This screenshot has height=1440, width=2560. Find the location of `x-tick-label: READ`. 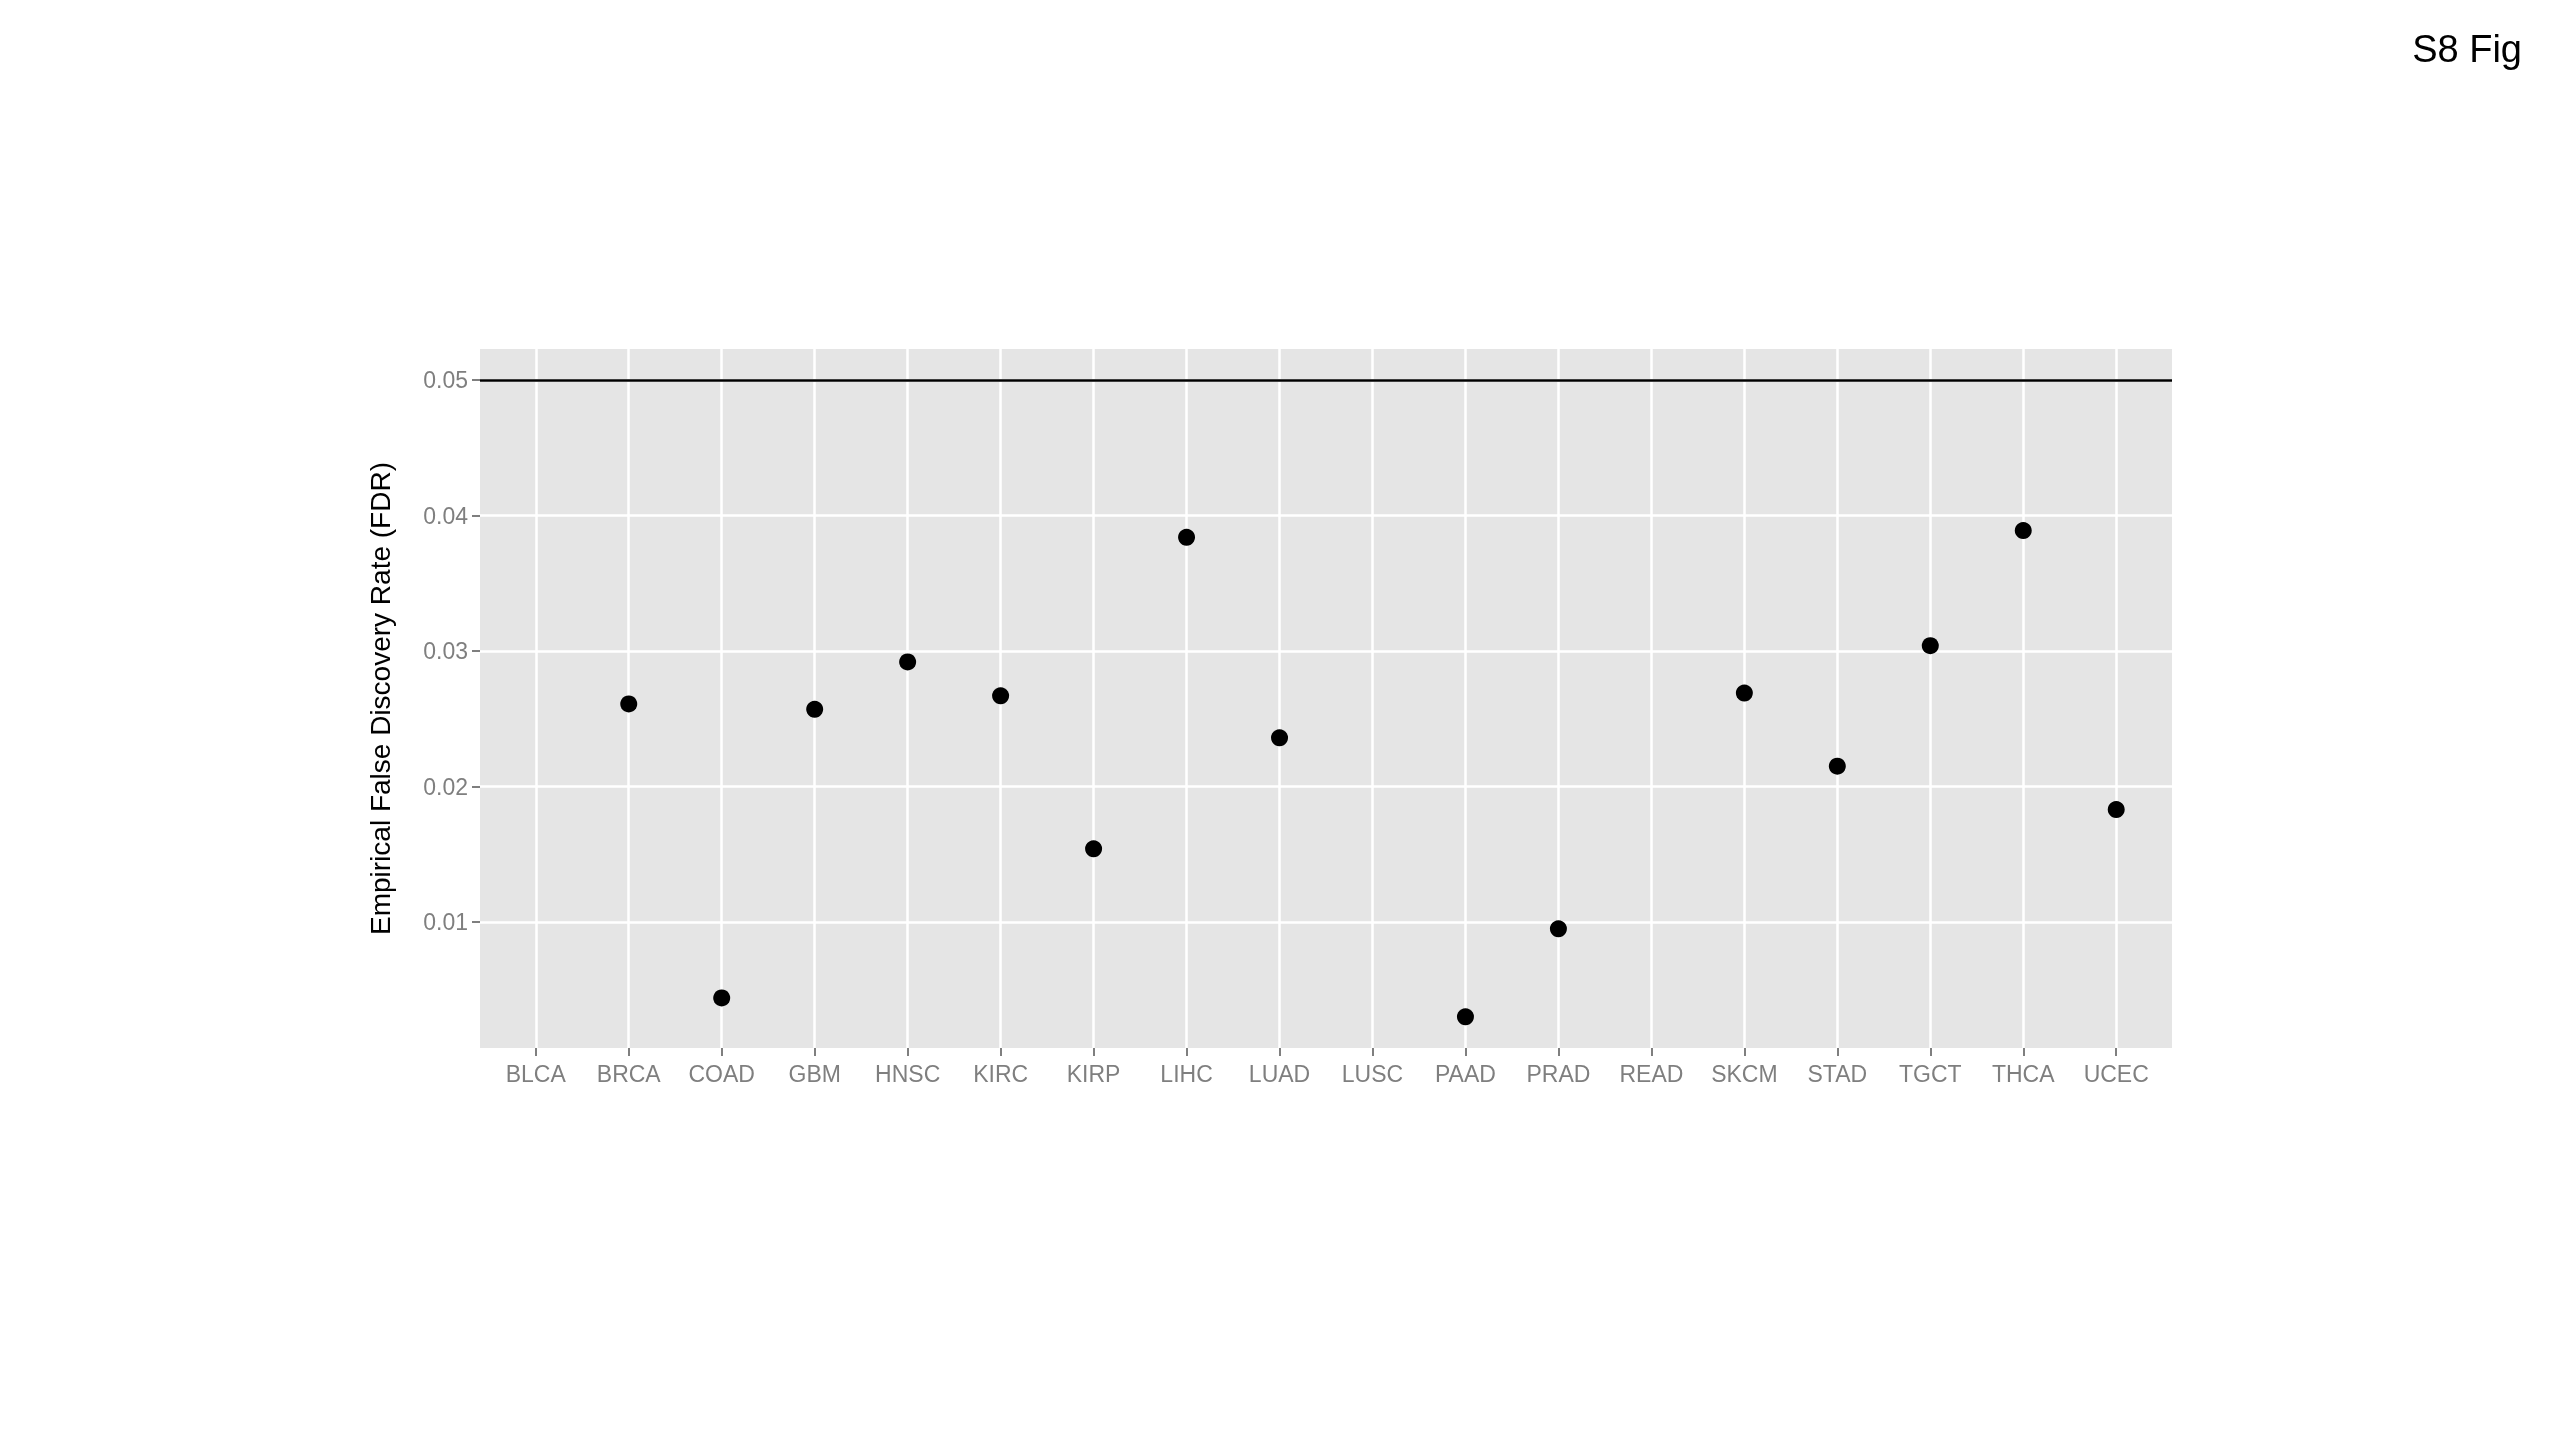

x-tick-label: READ is located at coordinates (1651, 1073).